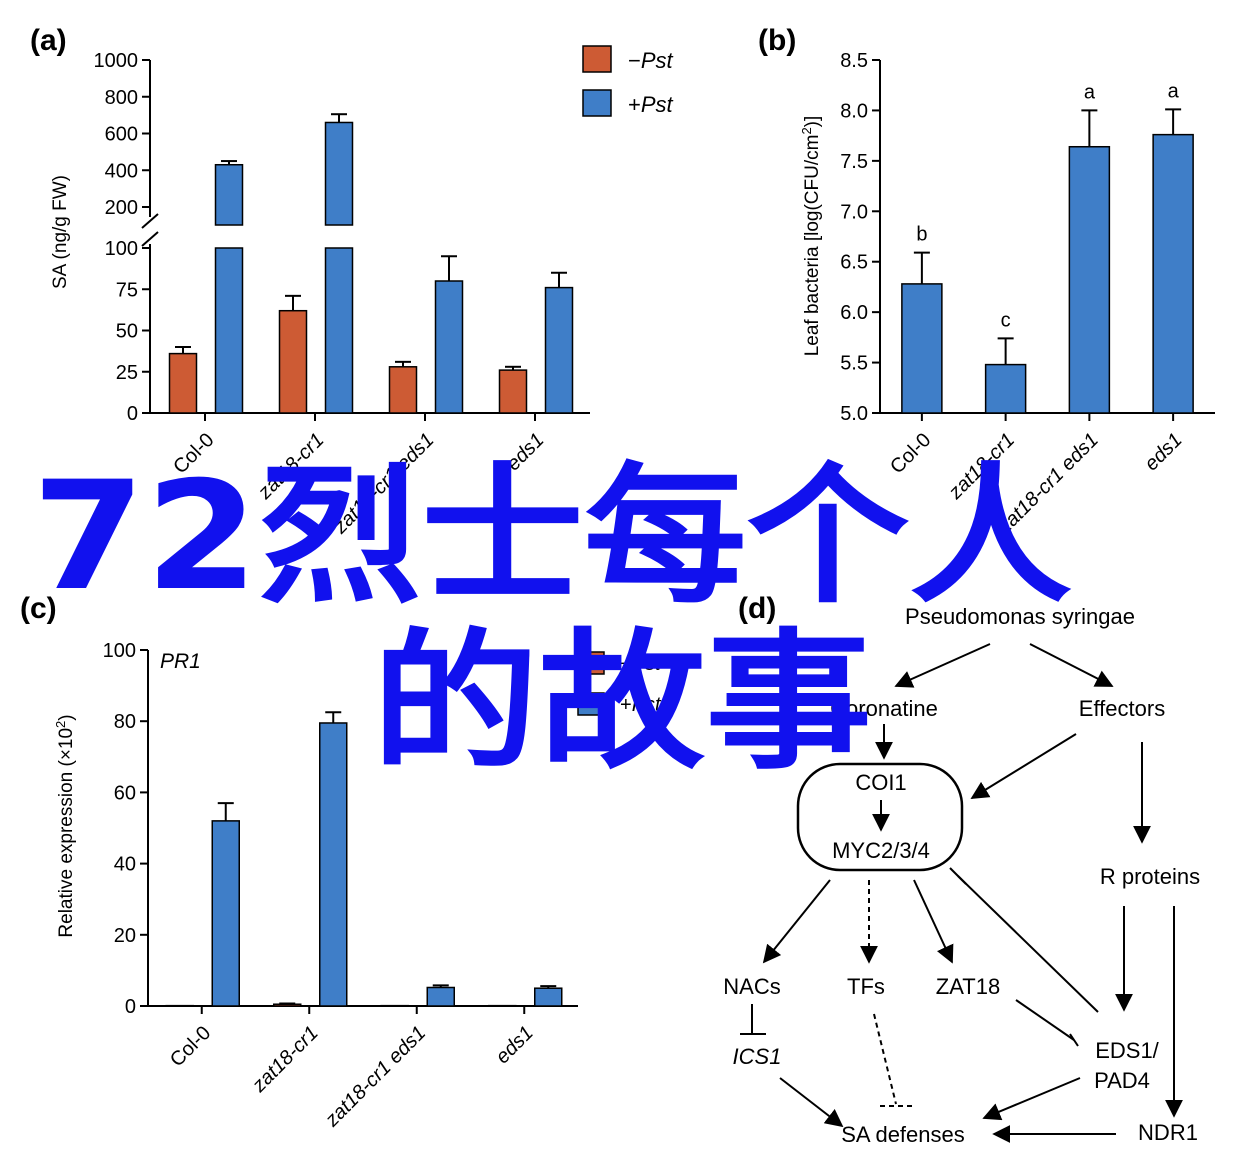 This screenshot has height=1166, width=1245. I want to click on a-ytick-label: 50, so click(127, 332).